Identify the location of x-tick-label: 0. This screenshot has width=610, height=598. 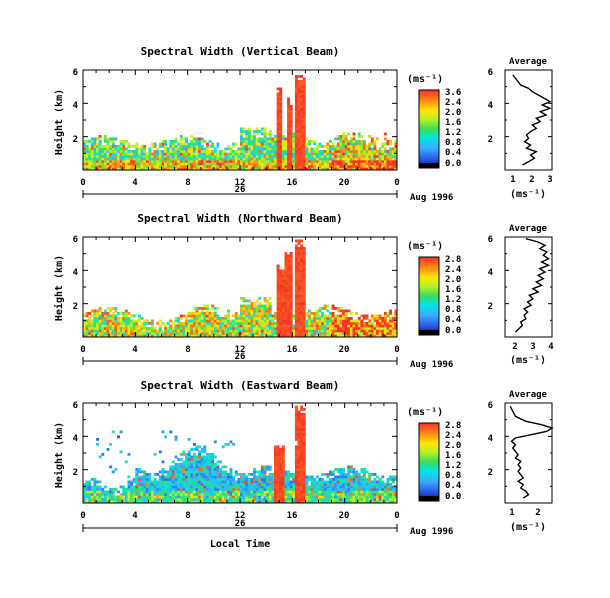
(82, 516).